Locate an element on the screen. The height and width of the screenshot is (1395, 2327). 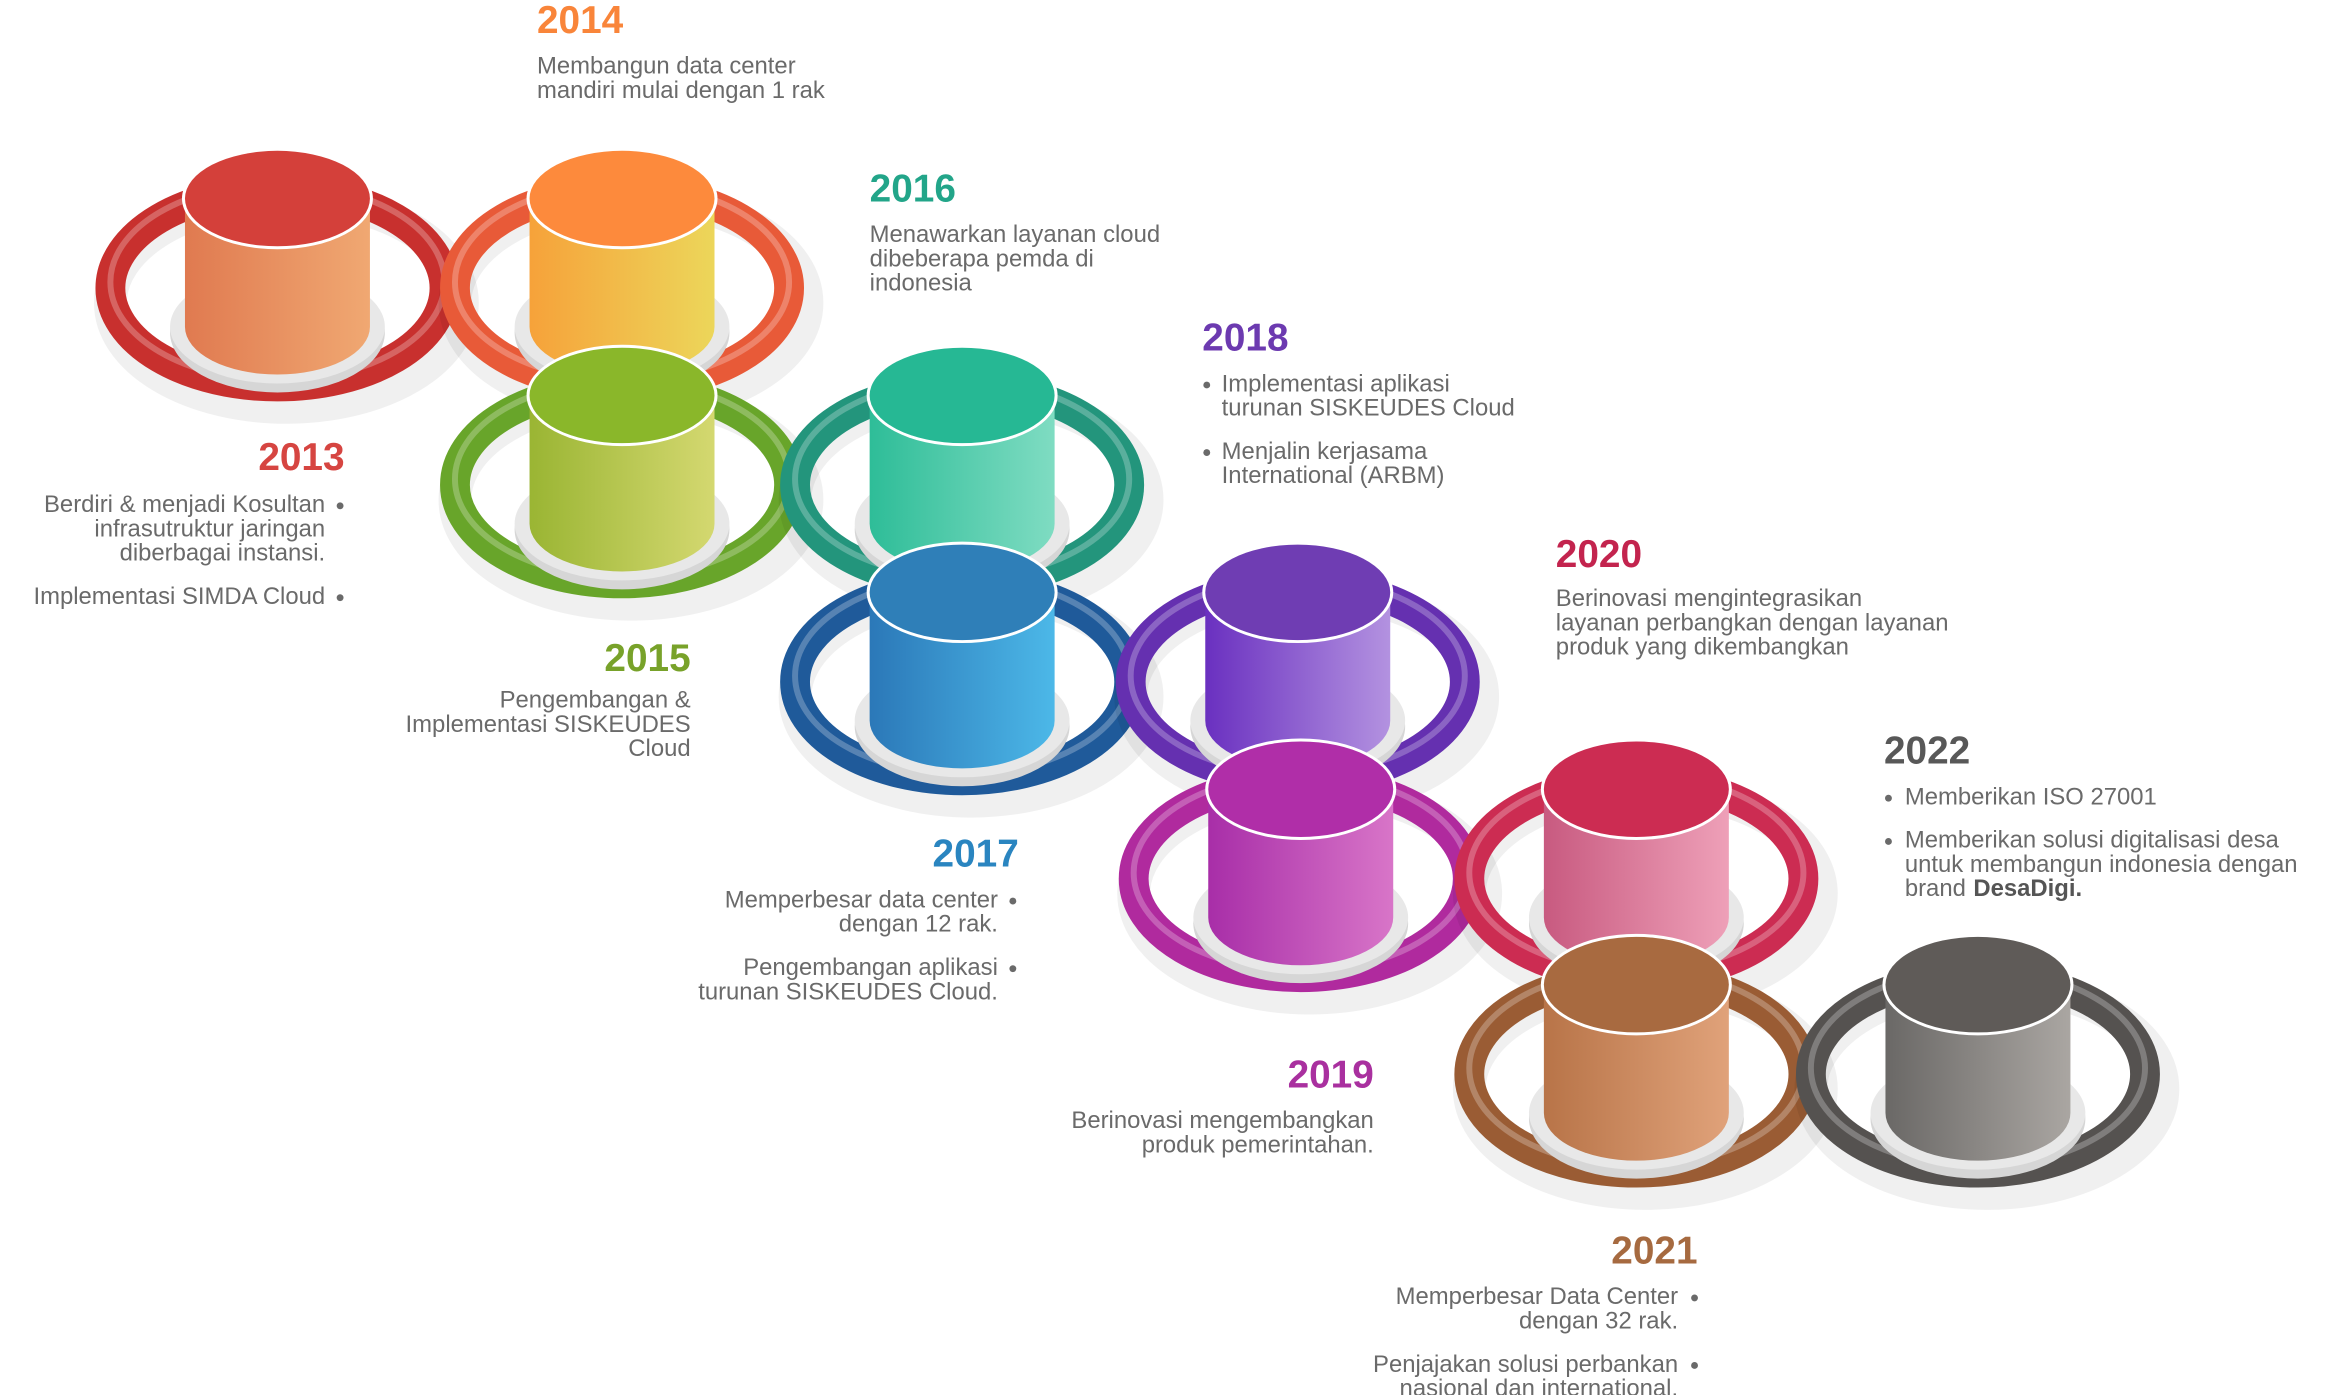
description-line: nasional dan international. is located at coordinates (1539, 1385).